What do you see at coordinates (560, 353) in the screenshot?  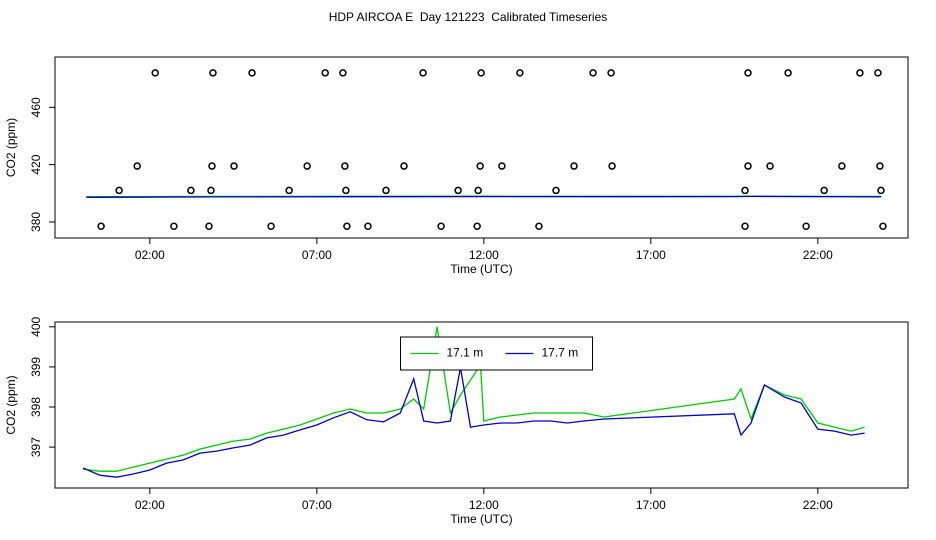 I see `legend-label: 17.7 m` at bounding box center [560, 353].